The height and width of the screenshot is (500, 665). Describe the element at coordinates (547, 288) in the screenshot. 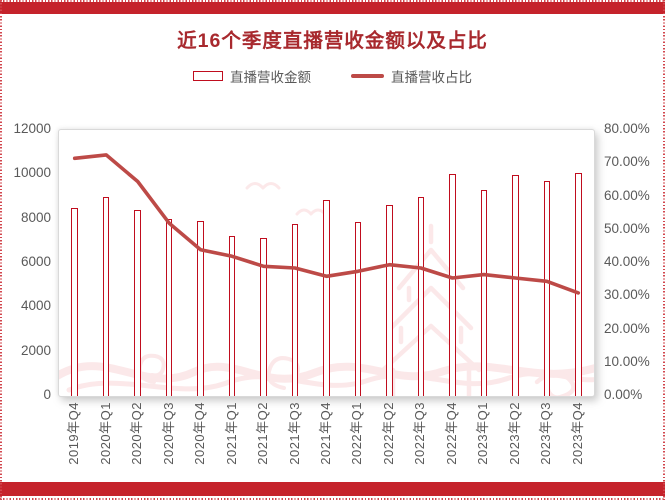

I see `bar-2023年Q3` at that location.